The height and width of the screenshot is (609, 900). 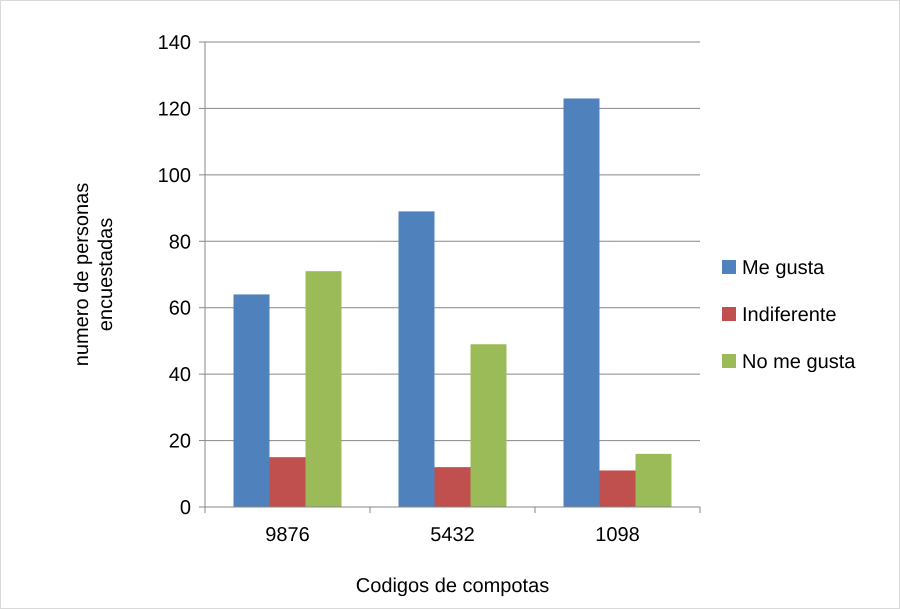 What do you see at coordinates (179, 375) in the screenshot?
I see `y-tick-label: 40` at bounding box center [179, 375].